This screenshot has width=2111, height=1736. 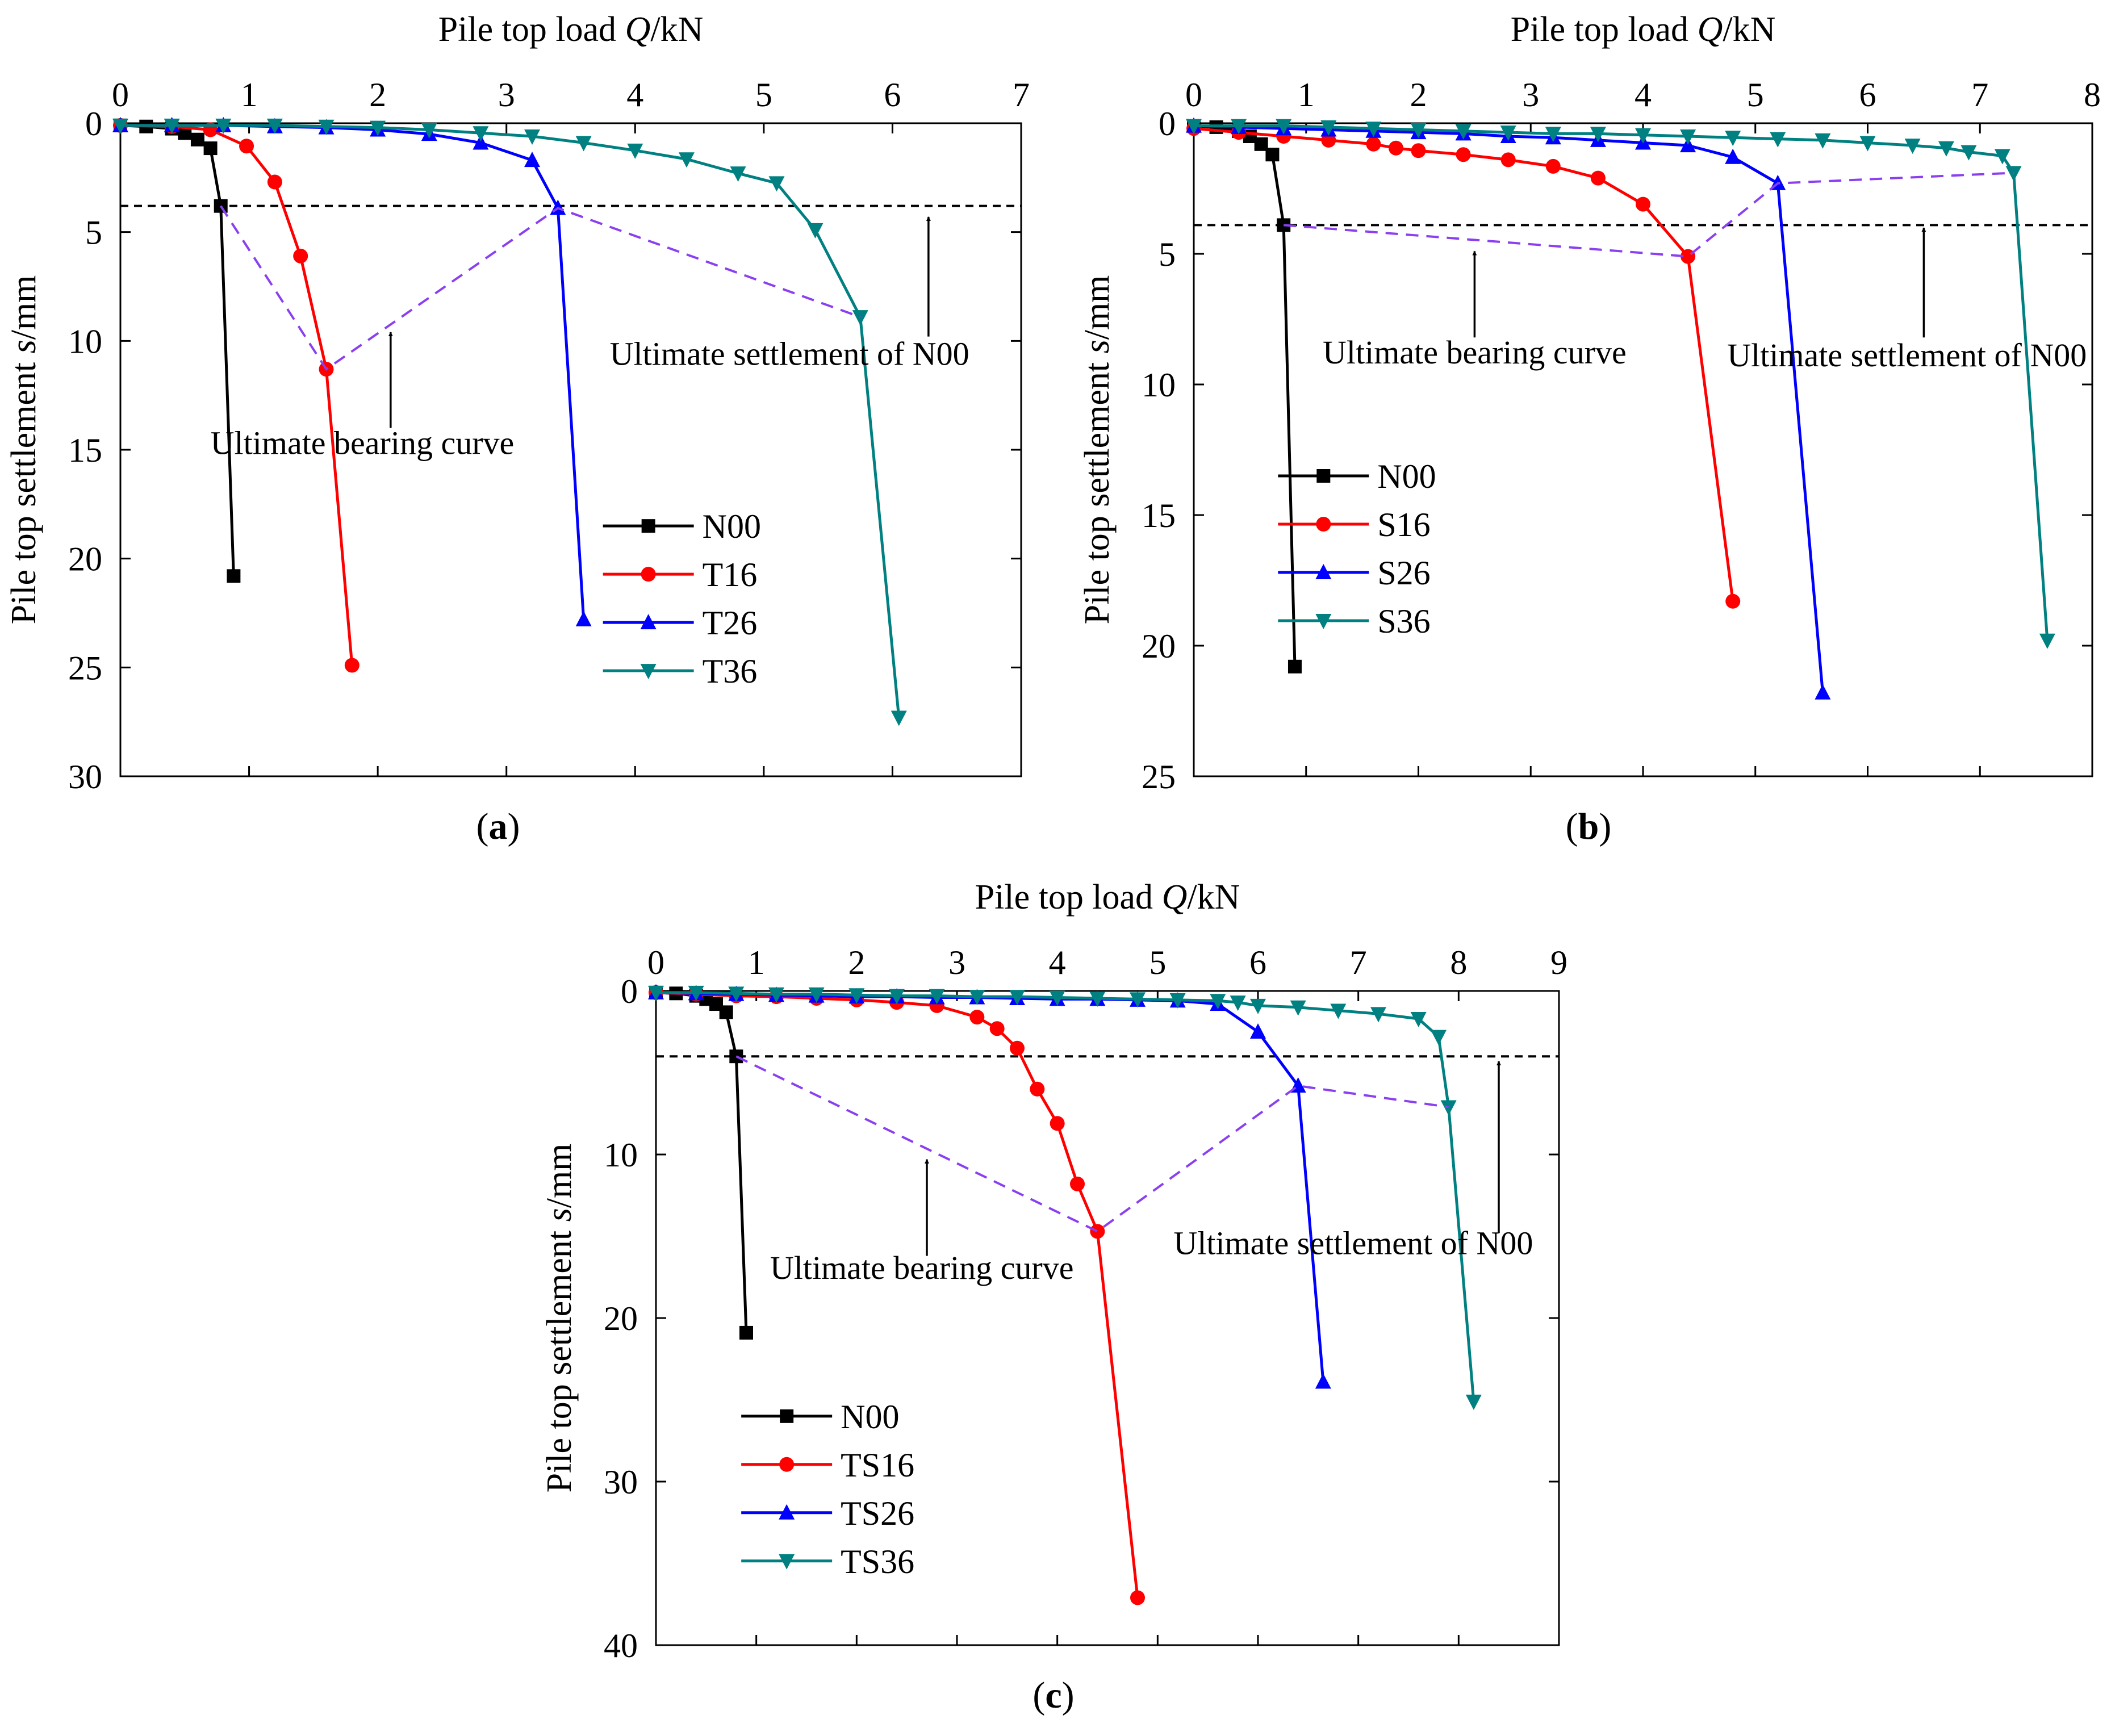 What do you see at coordinates (1053, 1695) in the screenshot?
I see `panel-label: (c)` at bounding box center [1053, 1695].